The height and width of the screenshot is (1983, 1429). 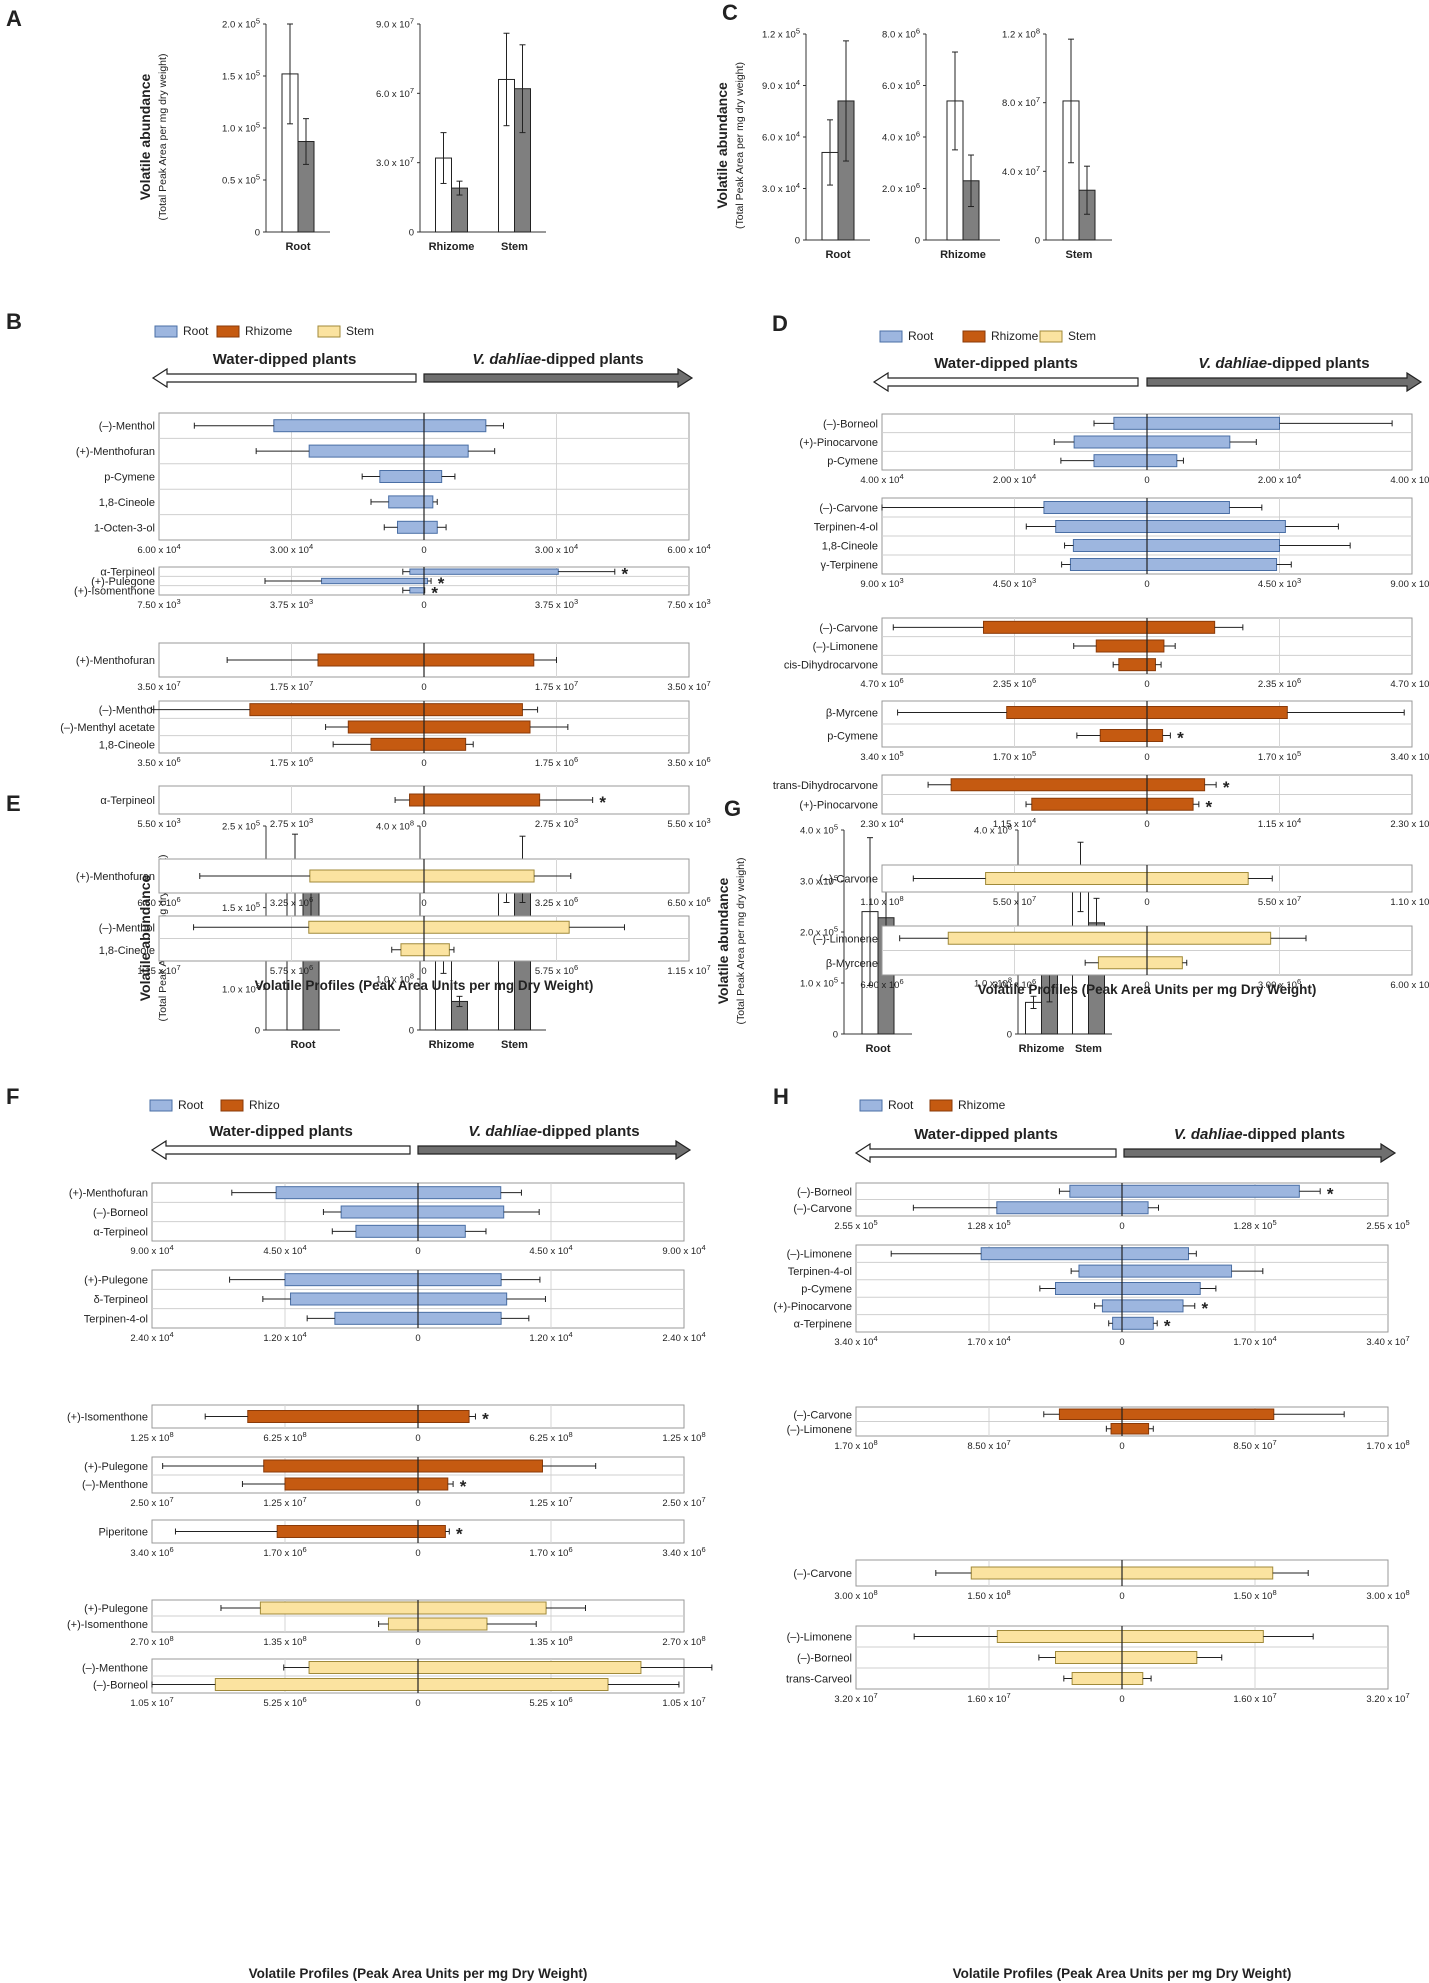 I want to click on tick-label: 1.05 x 10⁷, so click(x=151, y=1702).